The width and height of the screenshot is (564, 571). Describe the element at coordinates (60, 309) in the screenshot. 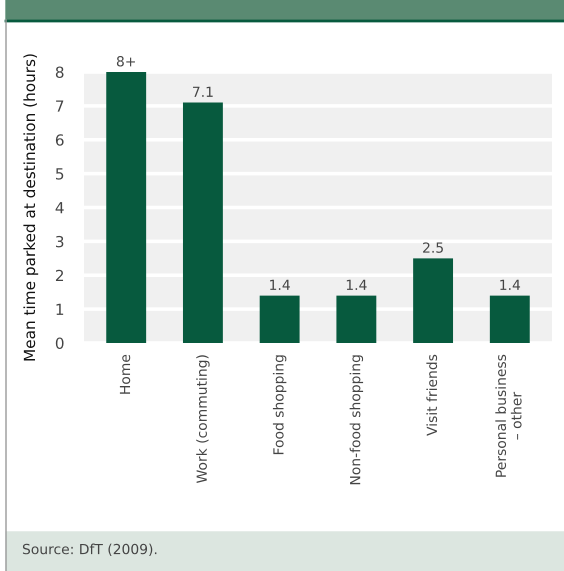

I see `y-tick-label: 1` at that location.